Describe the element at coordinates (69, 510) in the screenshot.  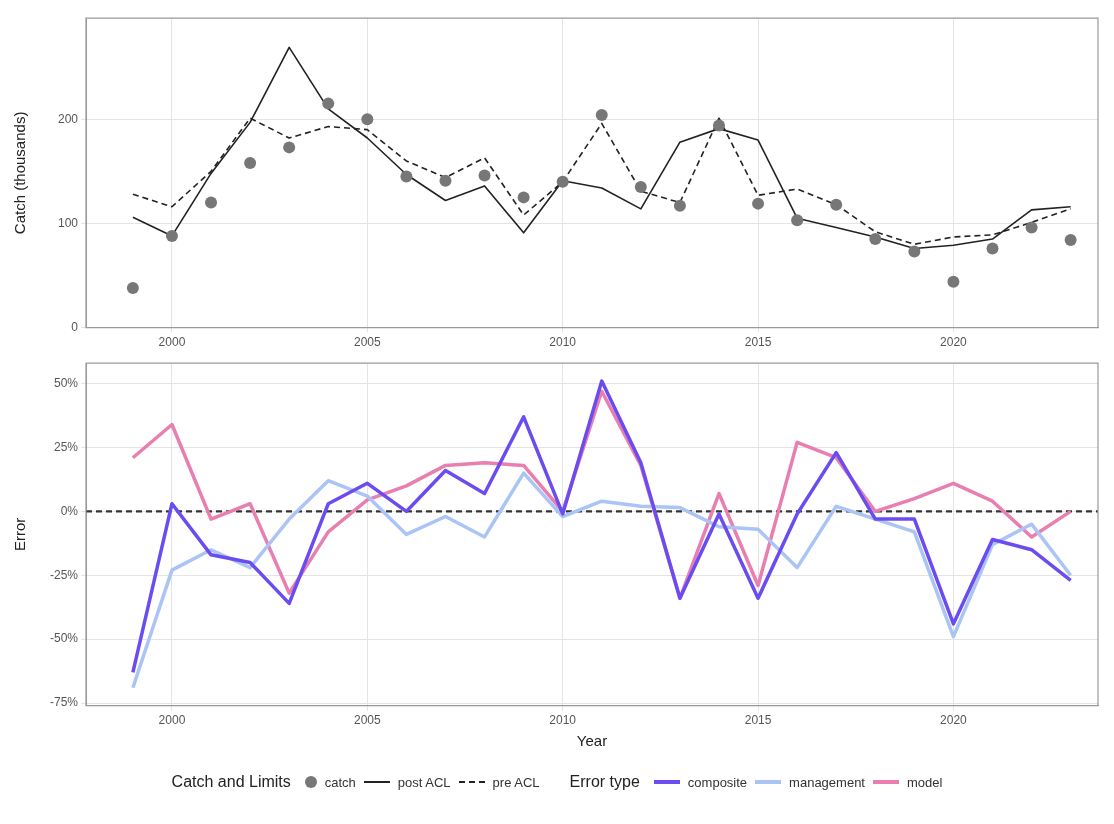
I see `y-tick-label: 0%` at that location.